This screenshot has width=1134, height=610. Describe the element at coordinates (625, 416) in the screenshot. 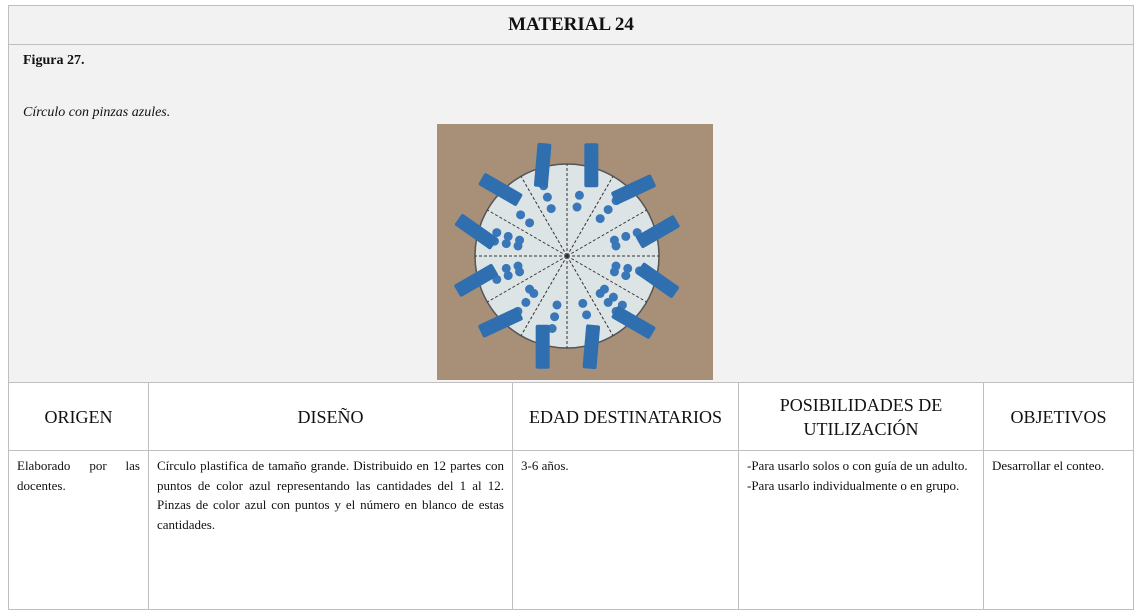

I see `column-header: EDAD DESTINATARIOS` at that location.